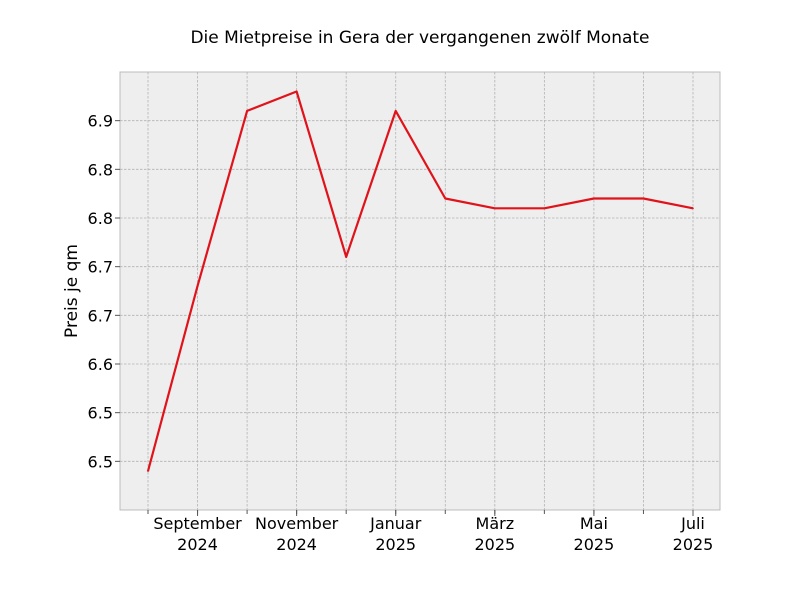  Describe the element at coordinates (395, 523) in the screenshot. I see `x-tick-label-month: Januar` at that location.